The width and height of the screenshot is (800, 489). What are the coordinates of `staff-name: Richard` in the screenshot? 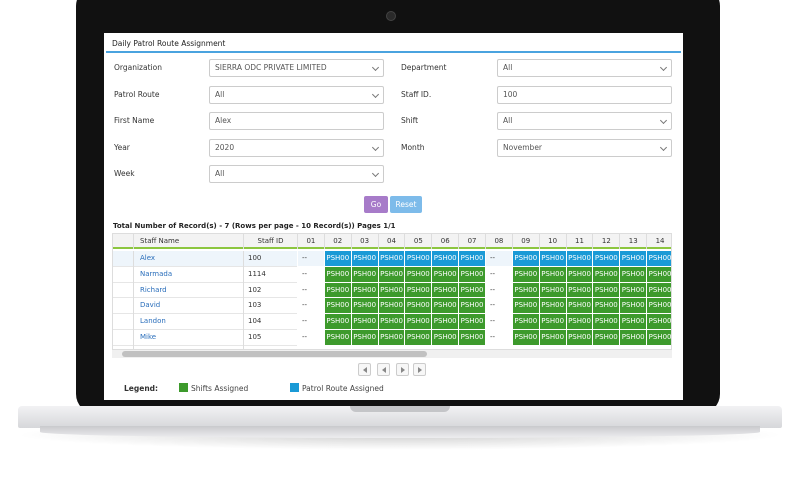 It's located at (188, 290).